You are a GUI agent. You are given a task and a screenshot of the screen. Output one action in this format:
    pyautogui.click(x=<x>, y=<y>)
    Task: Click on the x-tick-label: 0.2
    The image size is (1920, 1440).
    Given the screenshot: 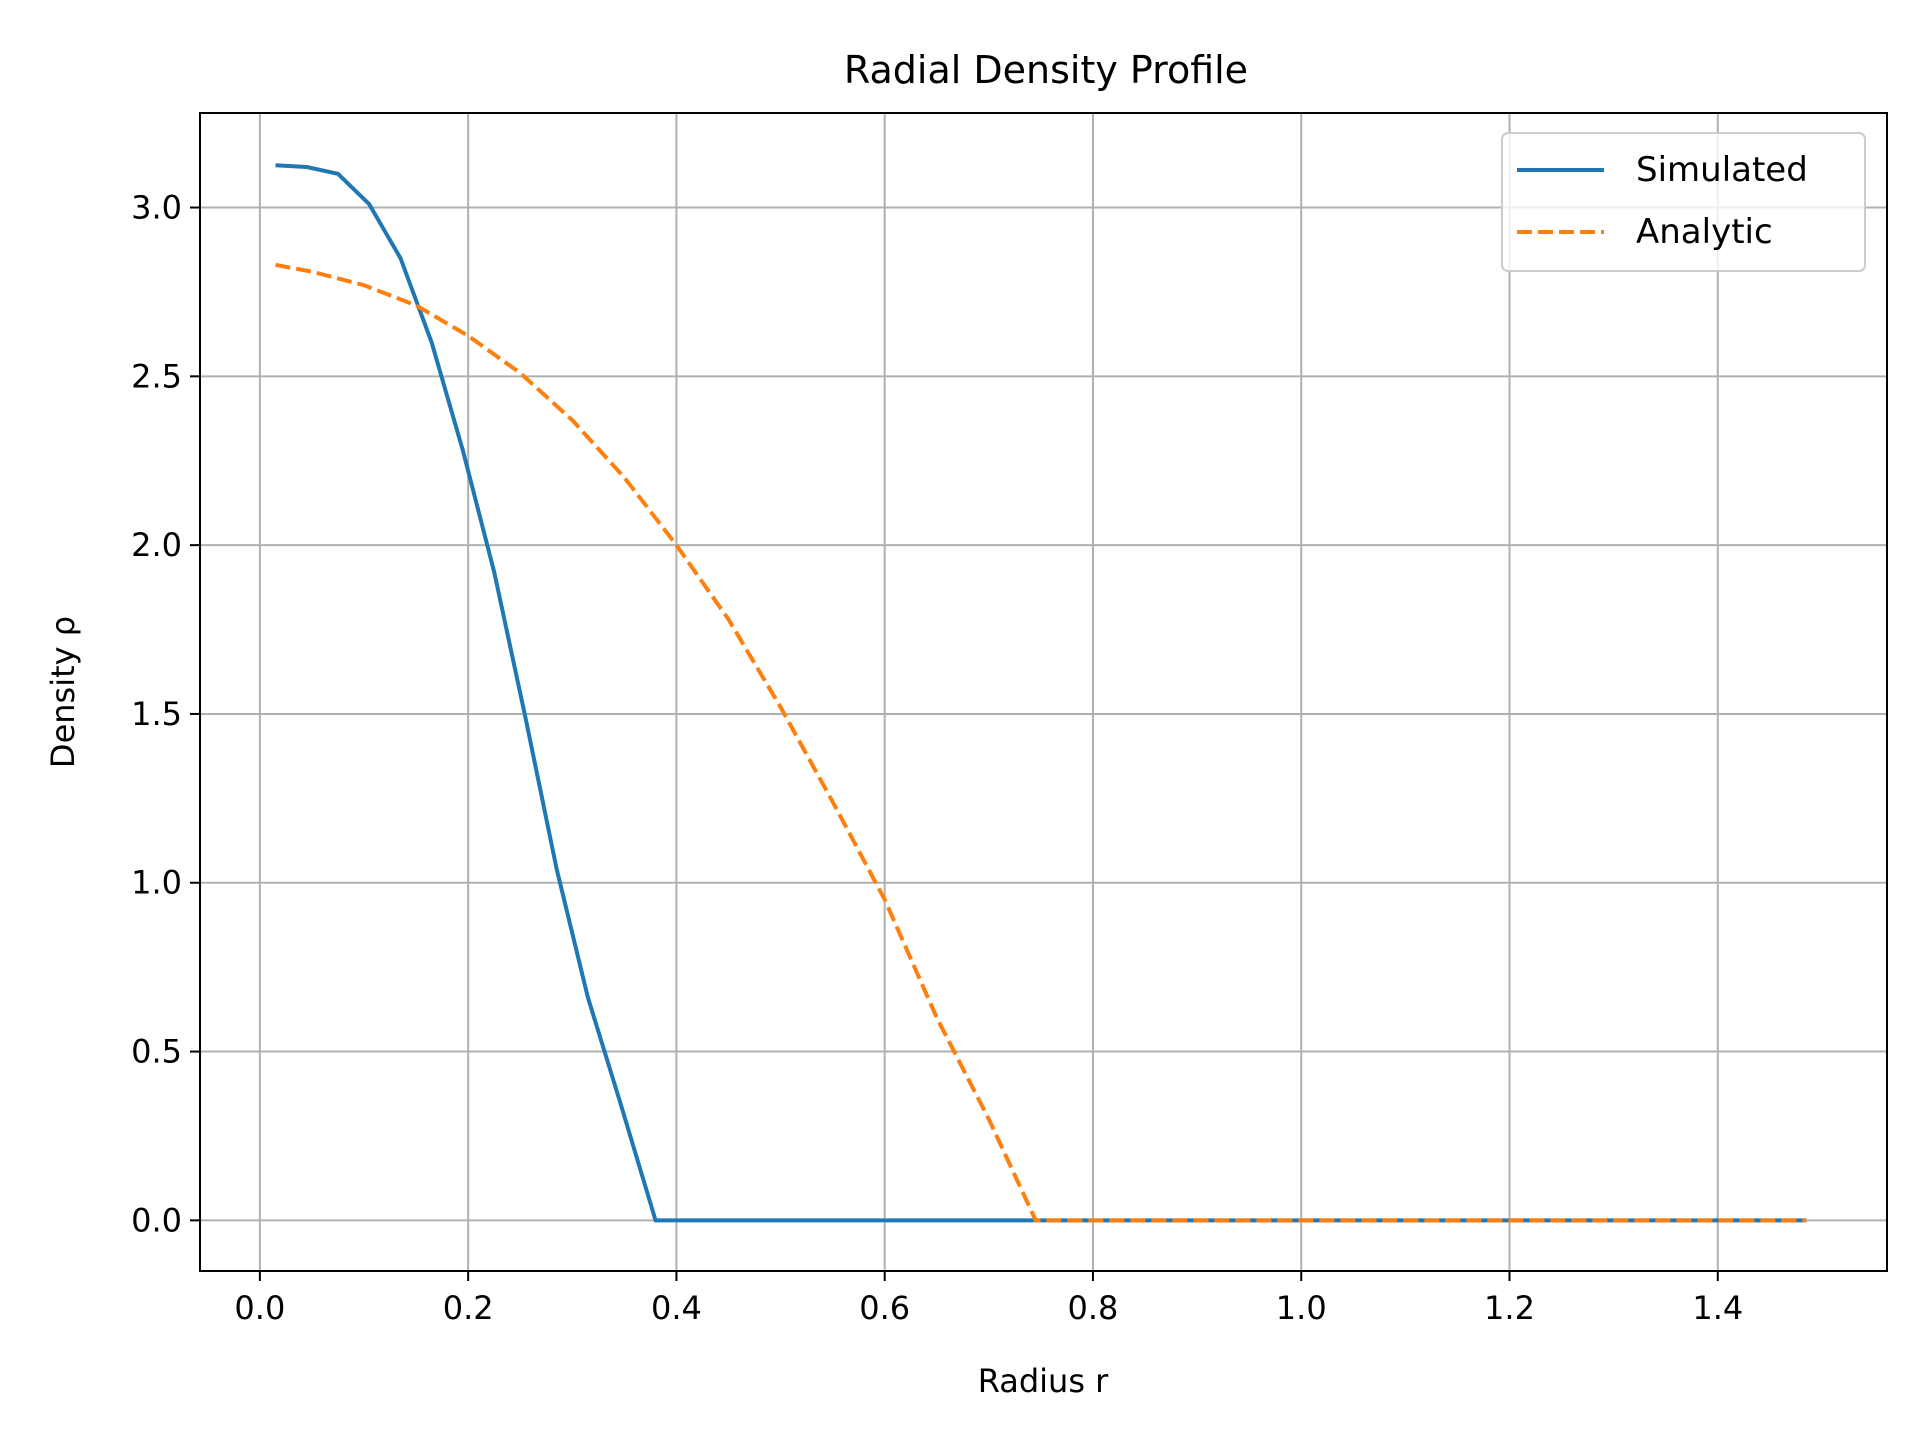 What is the action you would take?
    pyautogui.click(x=468, y=1308)
    